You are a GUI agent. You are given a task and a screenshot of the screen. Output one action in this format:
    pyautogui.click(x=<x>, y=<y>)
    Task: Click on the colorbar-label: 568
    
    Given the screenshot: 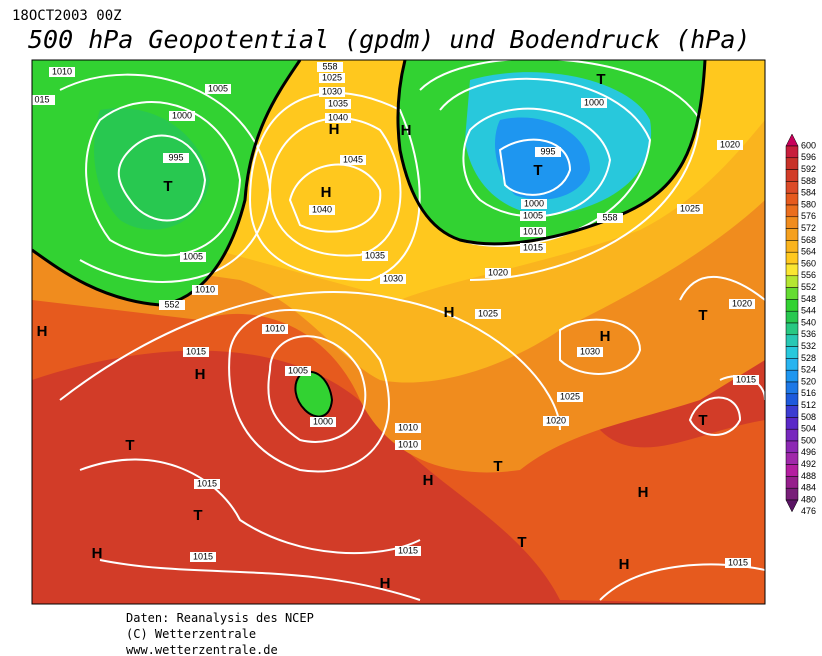 What is the action you would take?
    pyautogui.click(x=808, y=240)
    